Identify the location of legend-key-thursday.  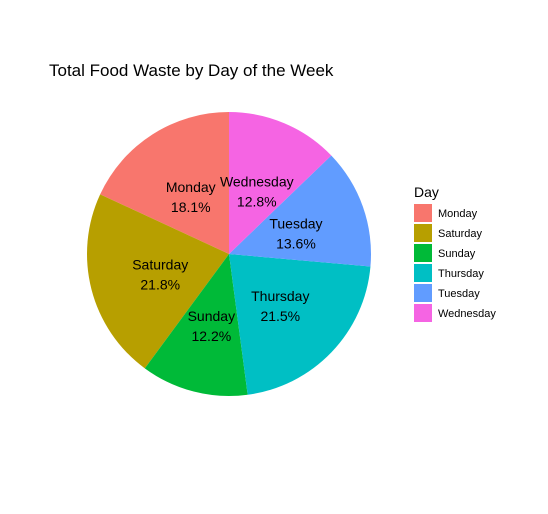
(423, 273).